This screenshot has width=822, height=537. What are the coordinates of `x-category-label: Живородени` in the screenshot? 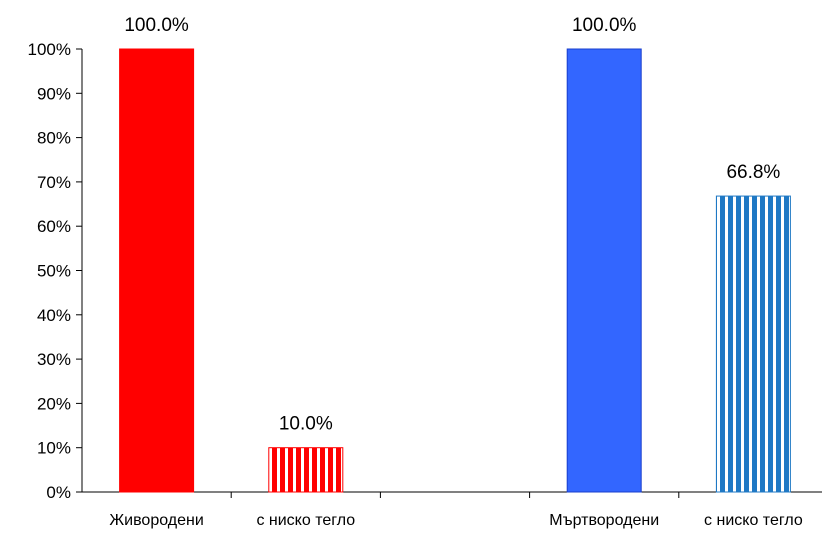 It's located at (156, 520).